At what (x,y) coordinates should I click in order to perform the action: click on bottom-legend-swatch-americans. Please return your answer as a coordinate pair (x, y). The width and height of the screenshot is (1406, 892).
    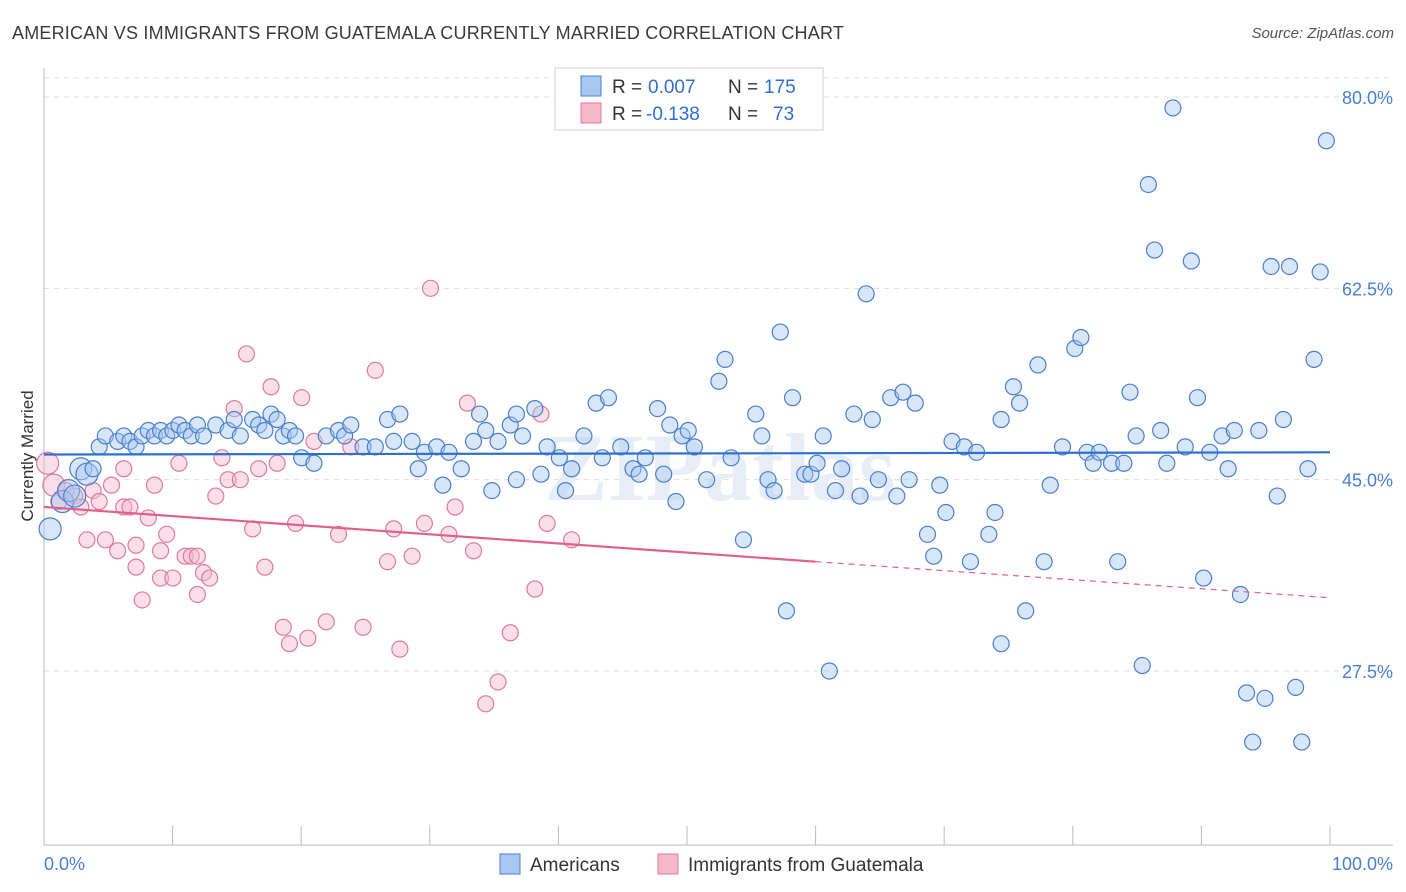
    Looking at the image, I should click on (510, 864).